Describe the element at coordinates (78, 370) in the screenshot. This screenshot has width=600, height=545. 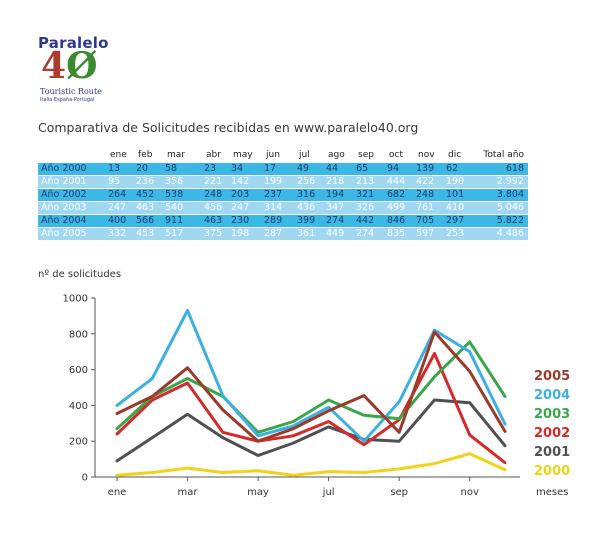
I see `y-tick-label: 600` at that location.